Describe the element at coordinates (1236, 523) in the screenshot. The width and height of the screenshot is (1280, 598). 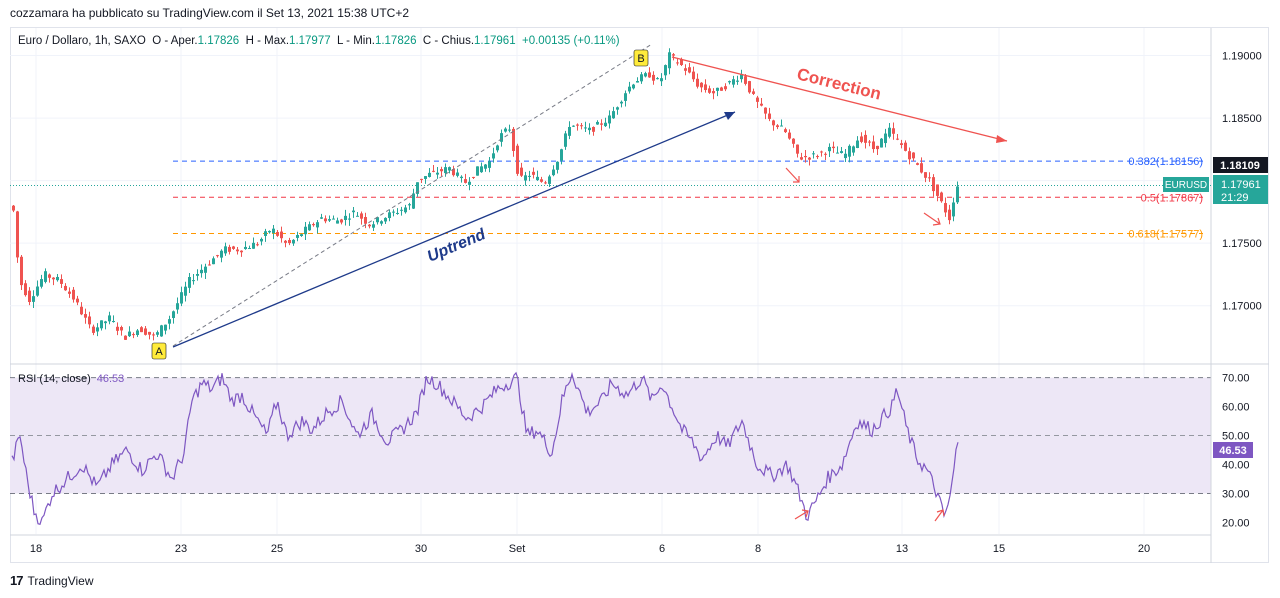
I see `rsi-tick-label: 20.00` at that location.